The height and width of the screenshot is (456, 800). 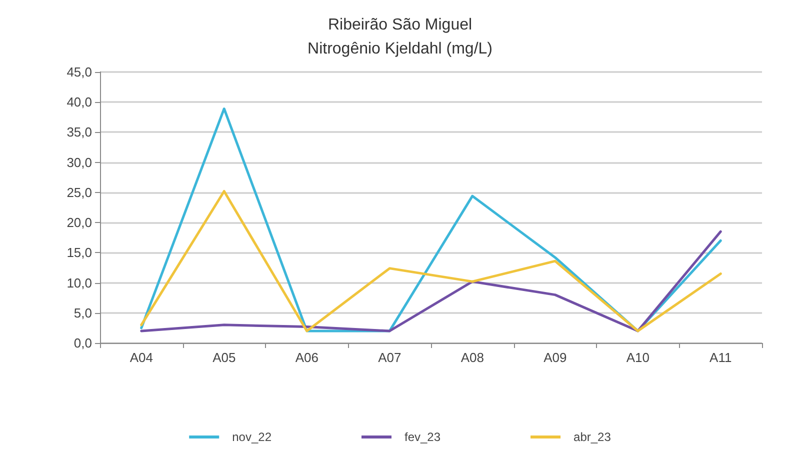 I want to click on chart-title: Ribeirão São Miguel Nitrogênio Kjeldahl (mg/L), so click(x=400, y=37).